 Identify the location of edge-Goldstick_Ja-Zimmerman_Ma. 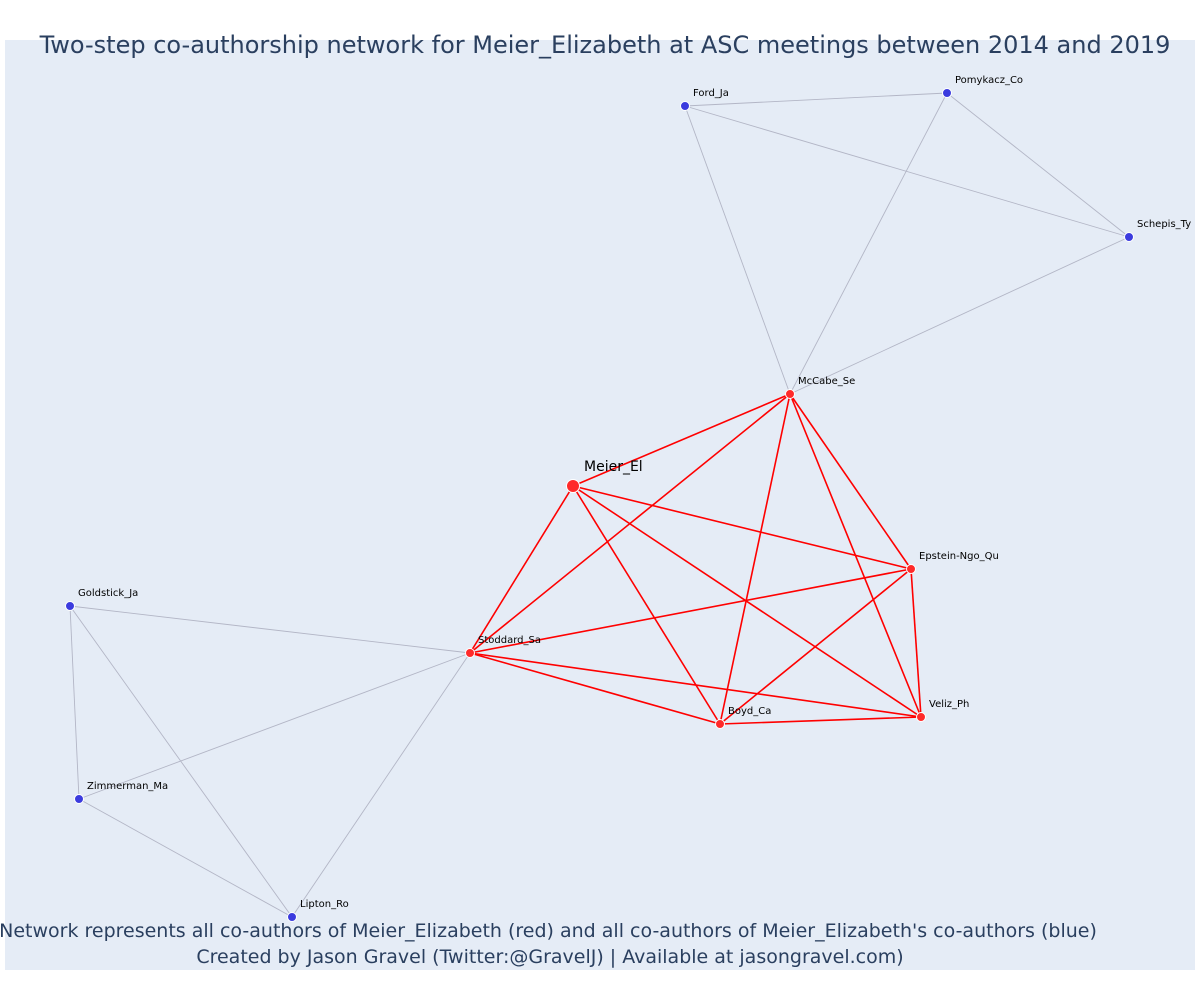
(74, 702).